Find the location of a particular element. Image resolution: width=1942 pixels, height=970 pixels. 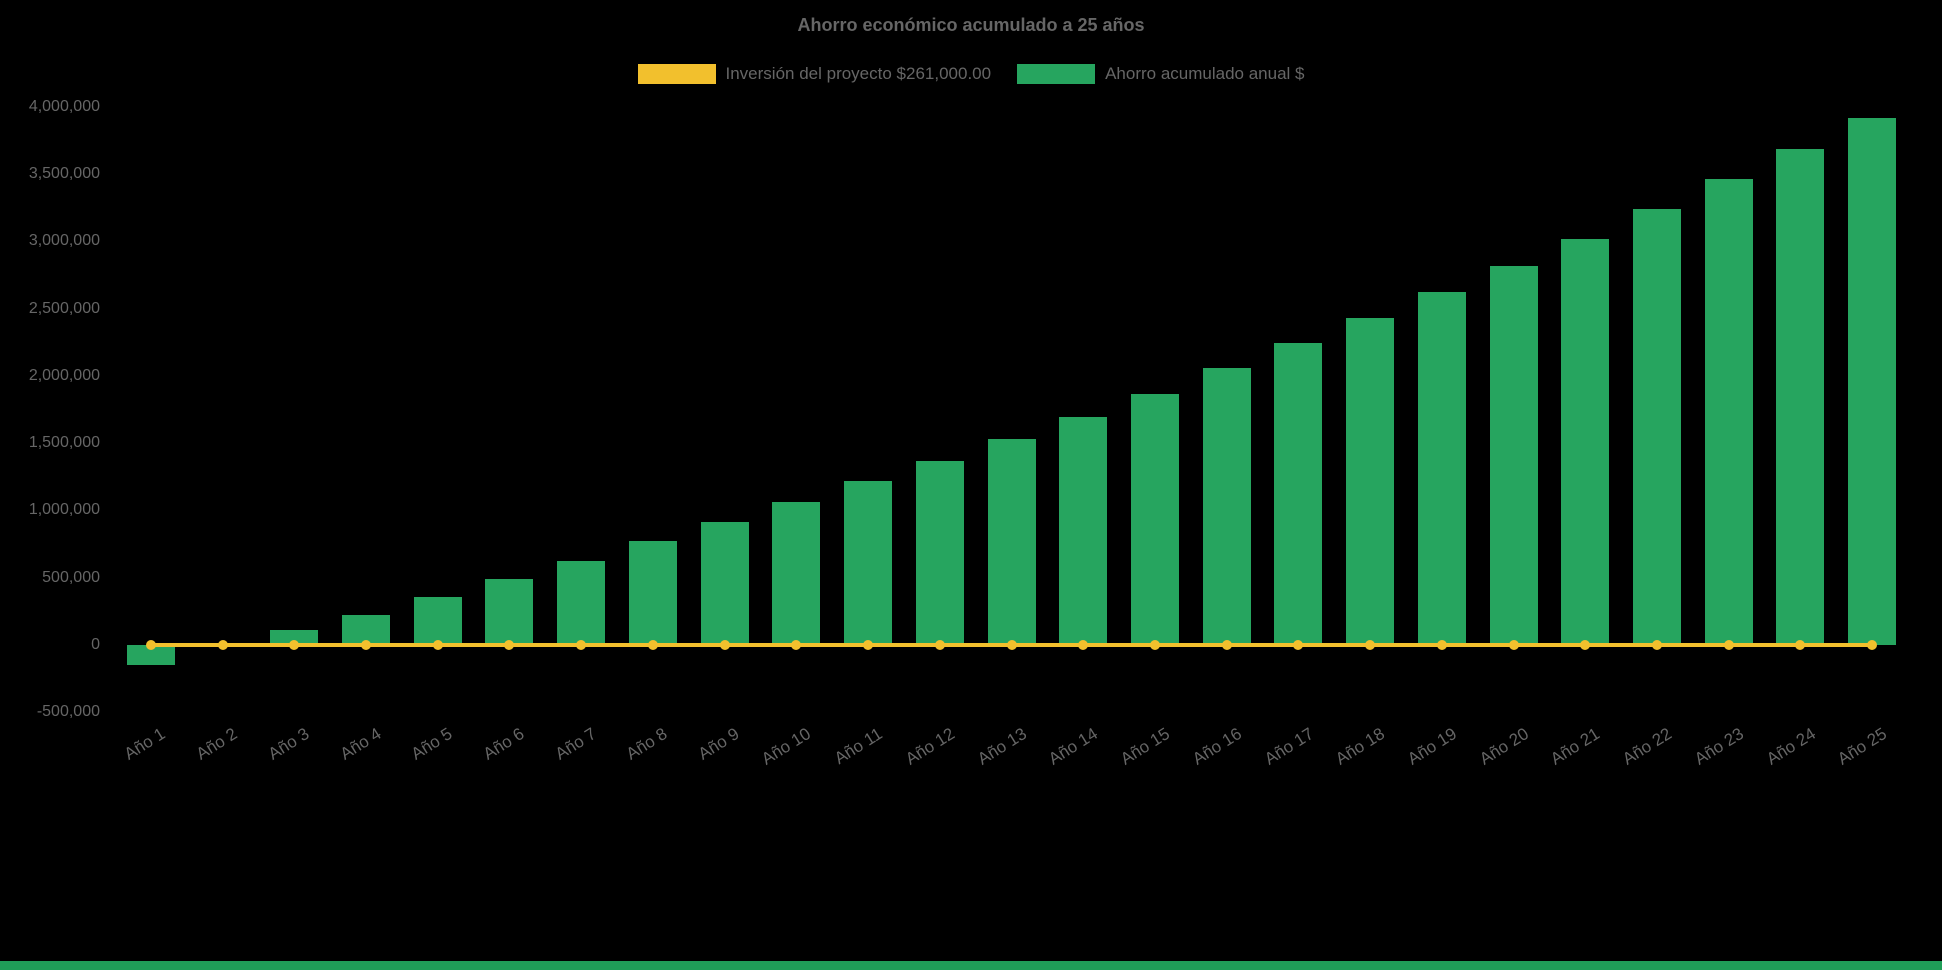

bar-año-15 is located at coordinates (1154, 519).